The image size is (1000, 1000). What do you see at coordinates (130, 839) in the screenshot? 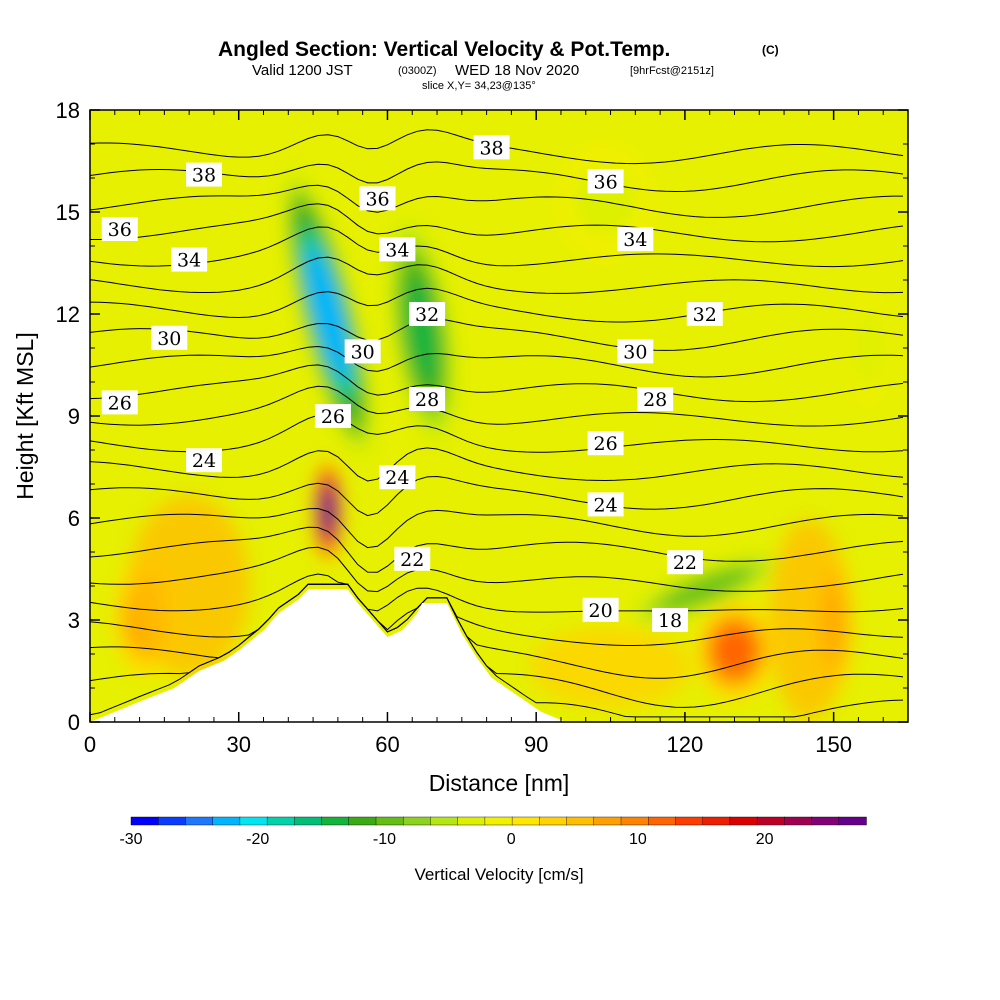
I see `colorbar-tick-label: -30` at bounding box center [130, 839].